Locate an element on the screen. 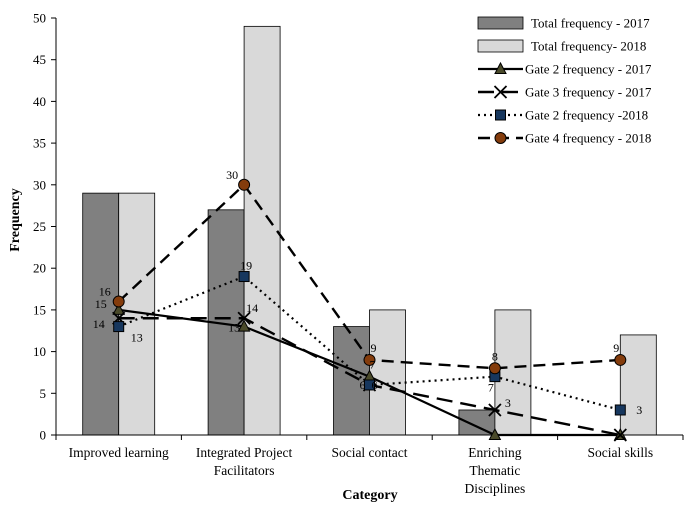  y-tick-label: 5 is located at coordinates (43, 393).